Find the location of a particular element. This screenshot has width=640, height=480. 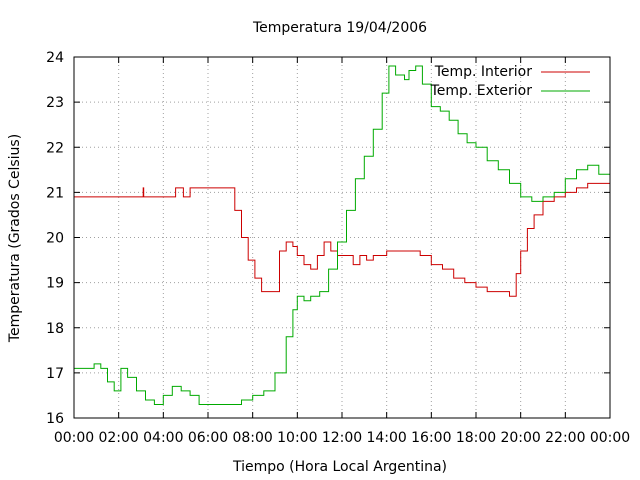

x-axis-label: Tiempo (Hora Local Argentina) is located at coordinates (339, 467).